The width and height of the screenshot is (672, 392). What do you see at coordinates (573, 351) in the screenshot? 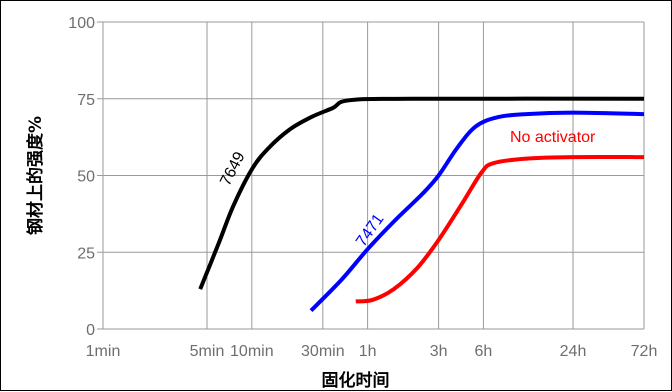
I see `x-tick-label: 24h` at bounding box center [573, 351].